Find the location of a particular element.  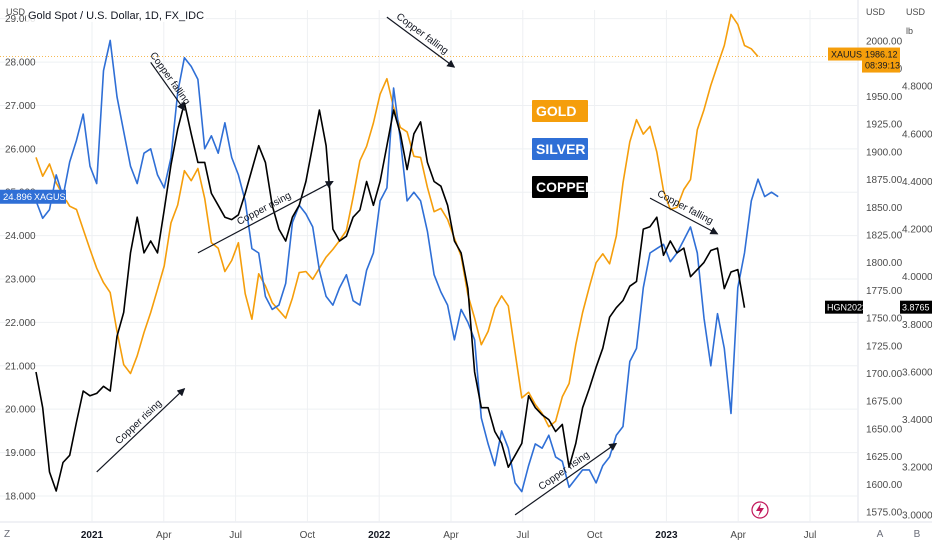

gold-symbol-tag is located at coordinates (845, 54).